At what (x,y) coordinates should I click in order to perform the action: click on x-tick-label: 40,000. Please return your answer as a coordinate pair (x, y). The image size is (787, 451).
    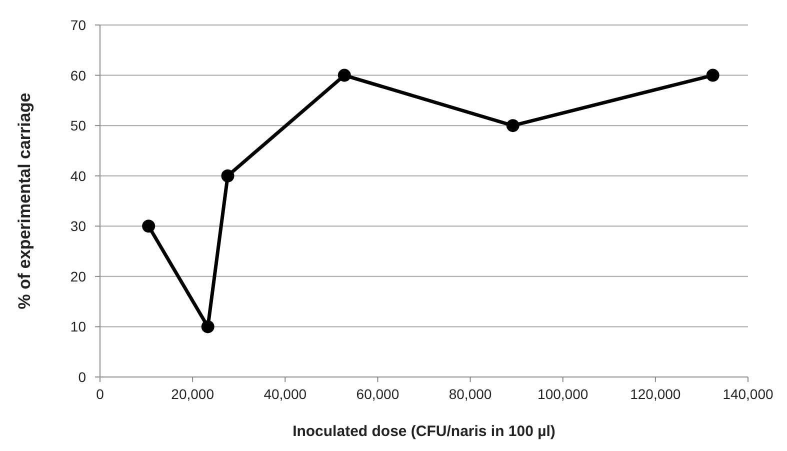
    Looking at the image, I should click on (285, 394).